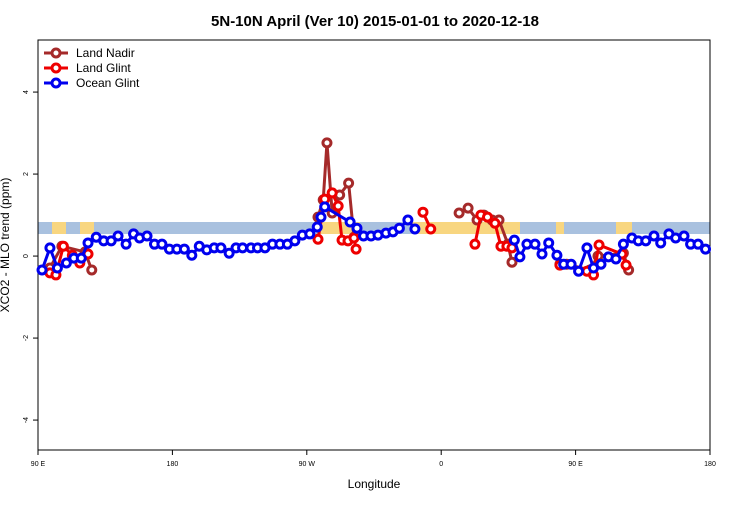  I want to click on reference-band, so click(374, 228).